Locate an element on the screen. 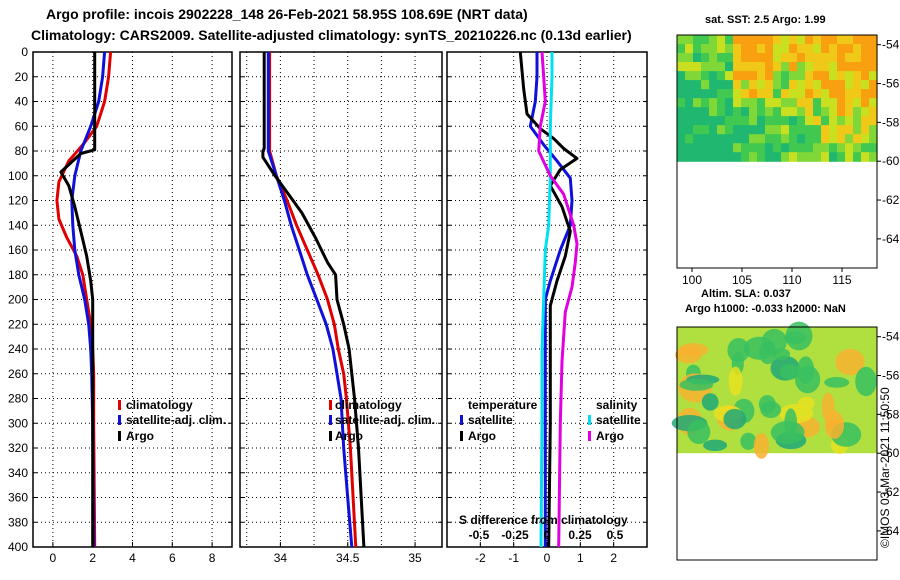  legend-label: satellite-adj. clim. is located at coordinates (385, 420).